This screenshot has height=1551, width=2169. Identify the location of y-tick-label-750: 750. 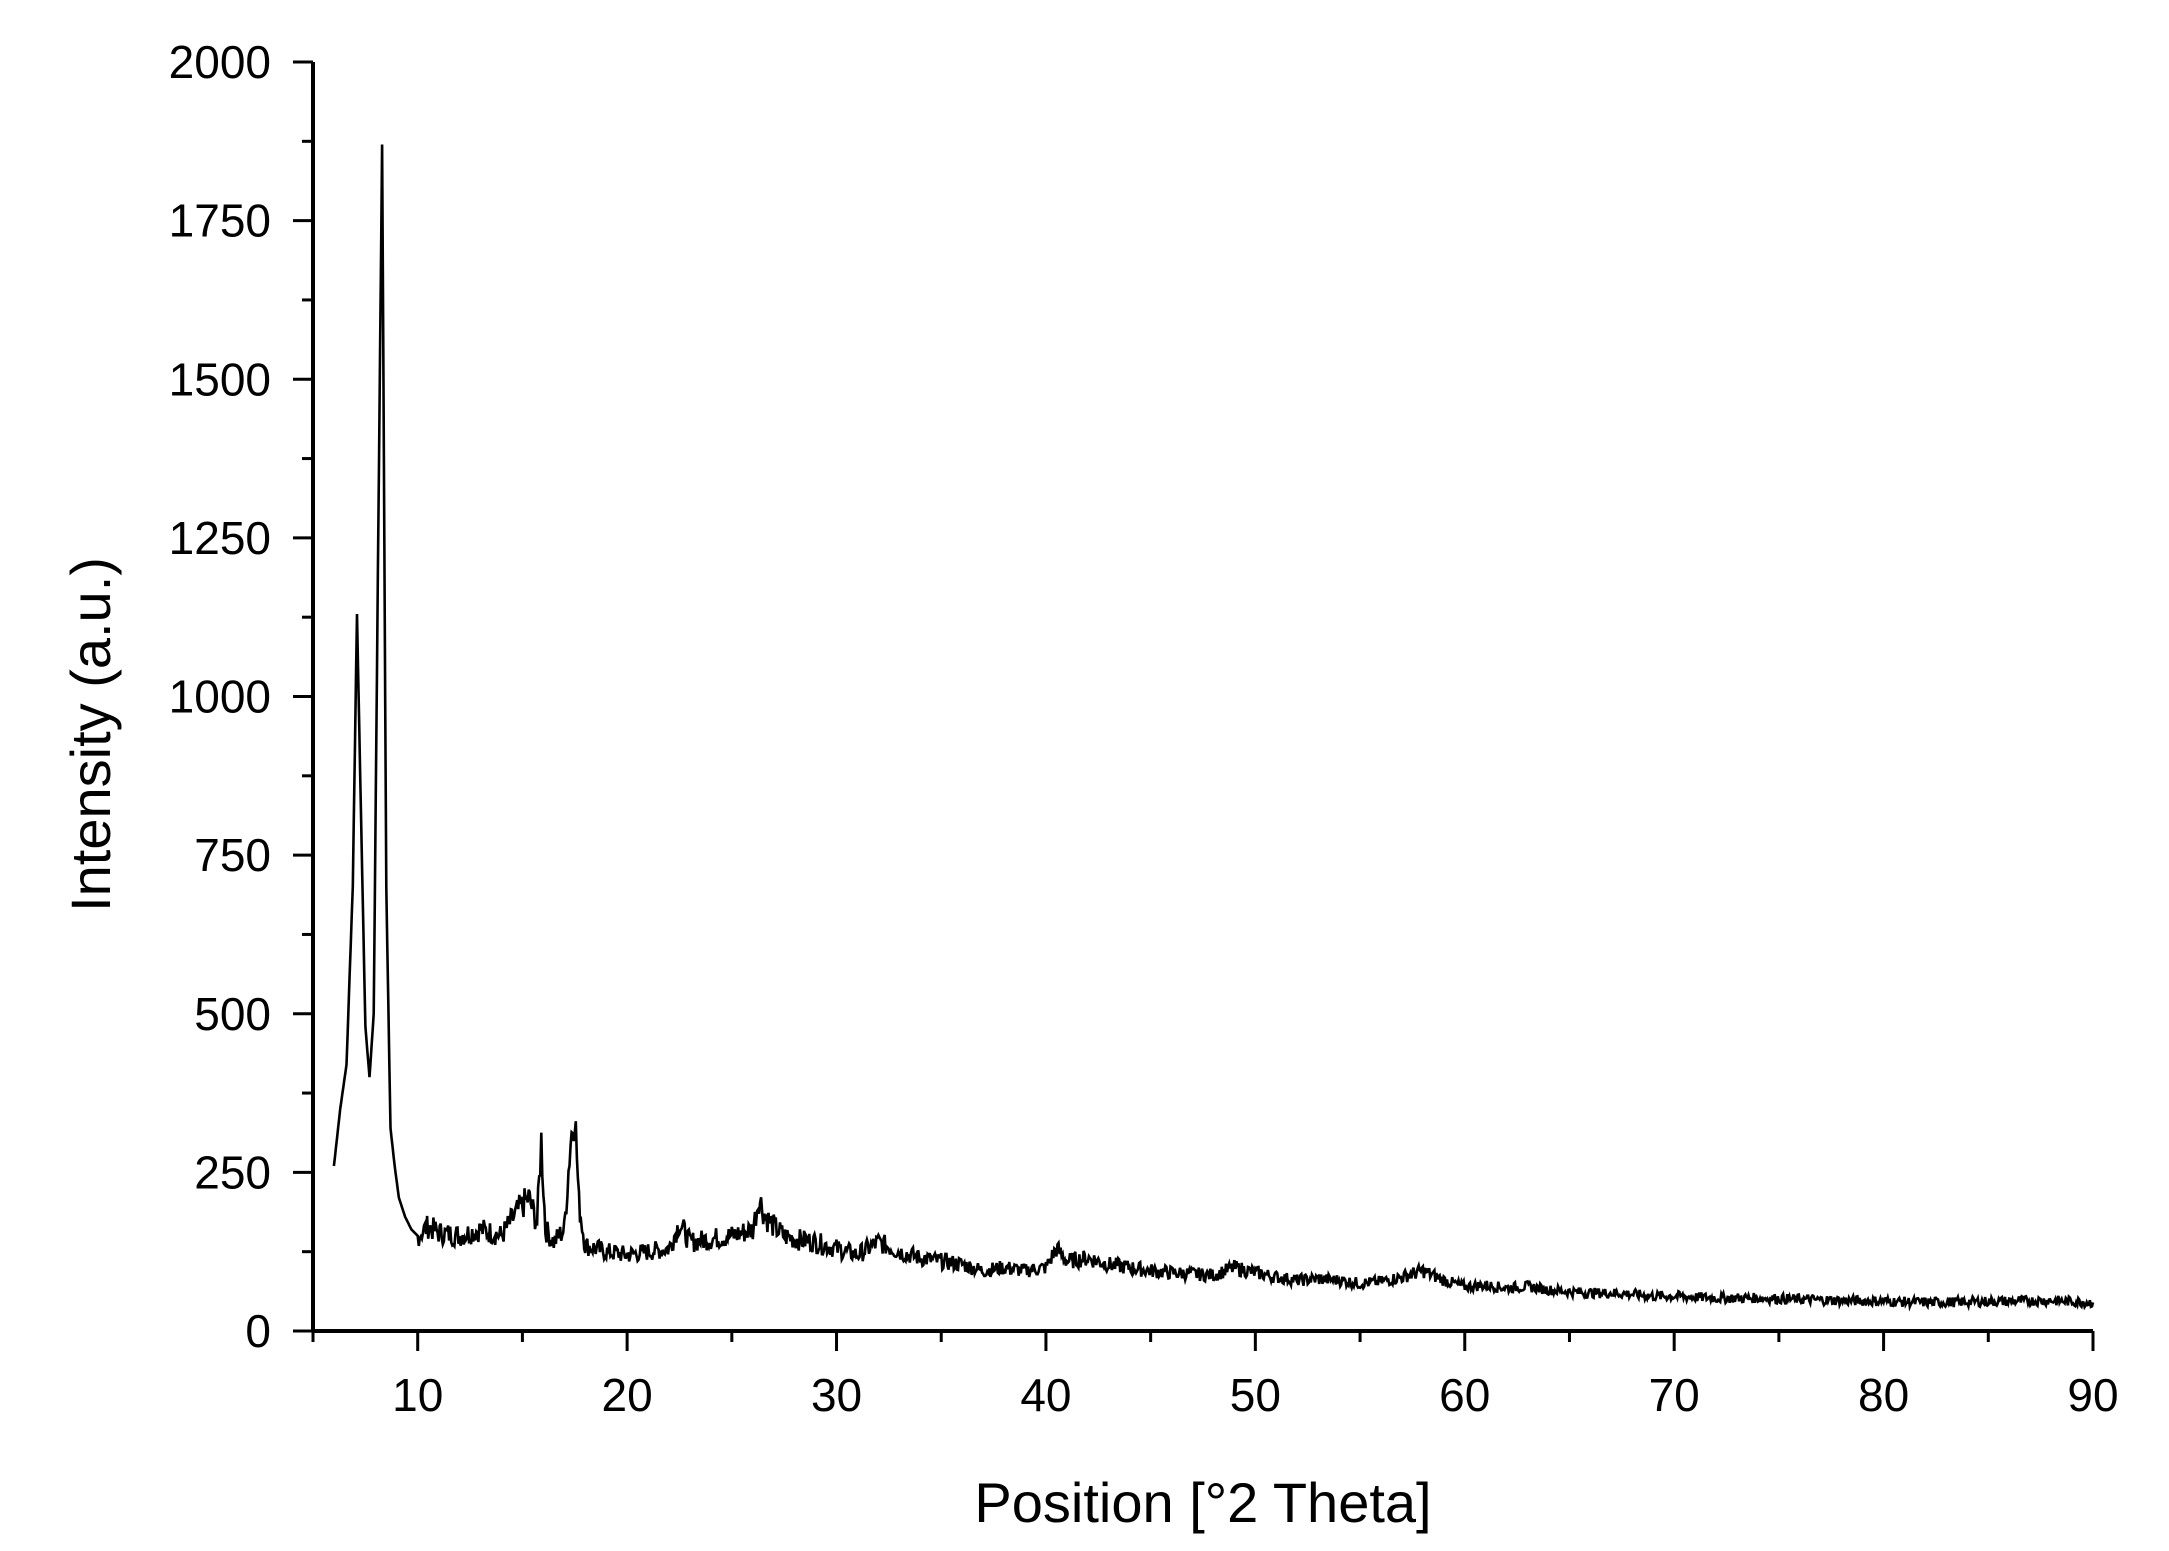
(232, 855).